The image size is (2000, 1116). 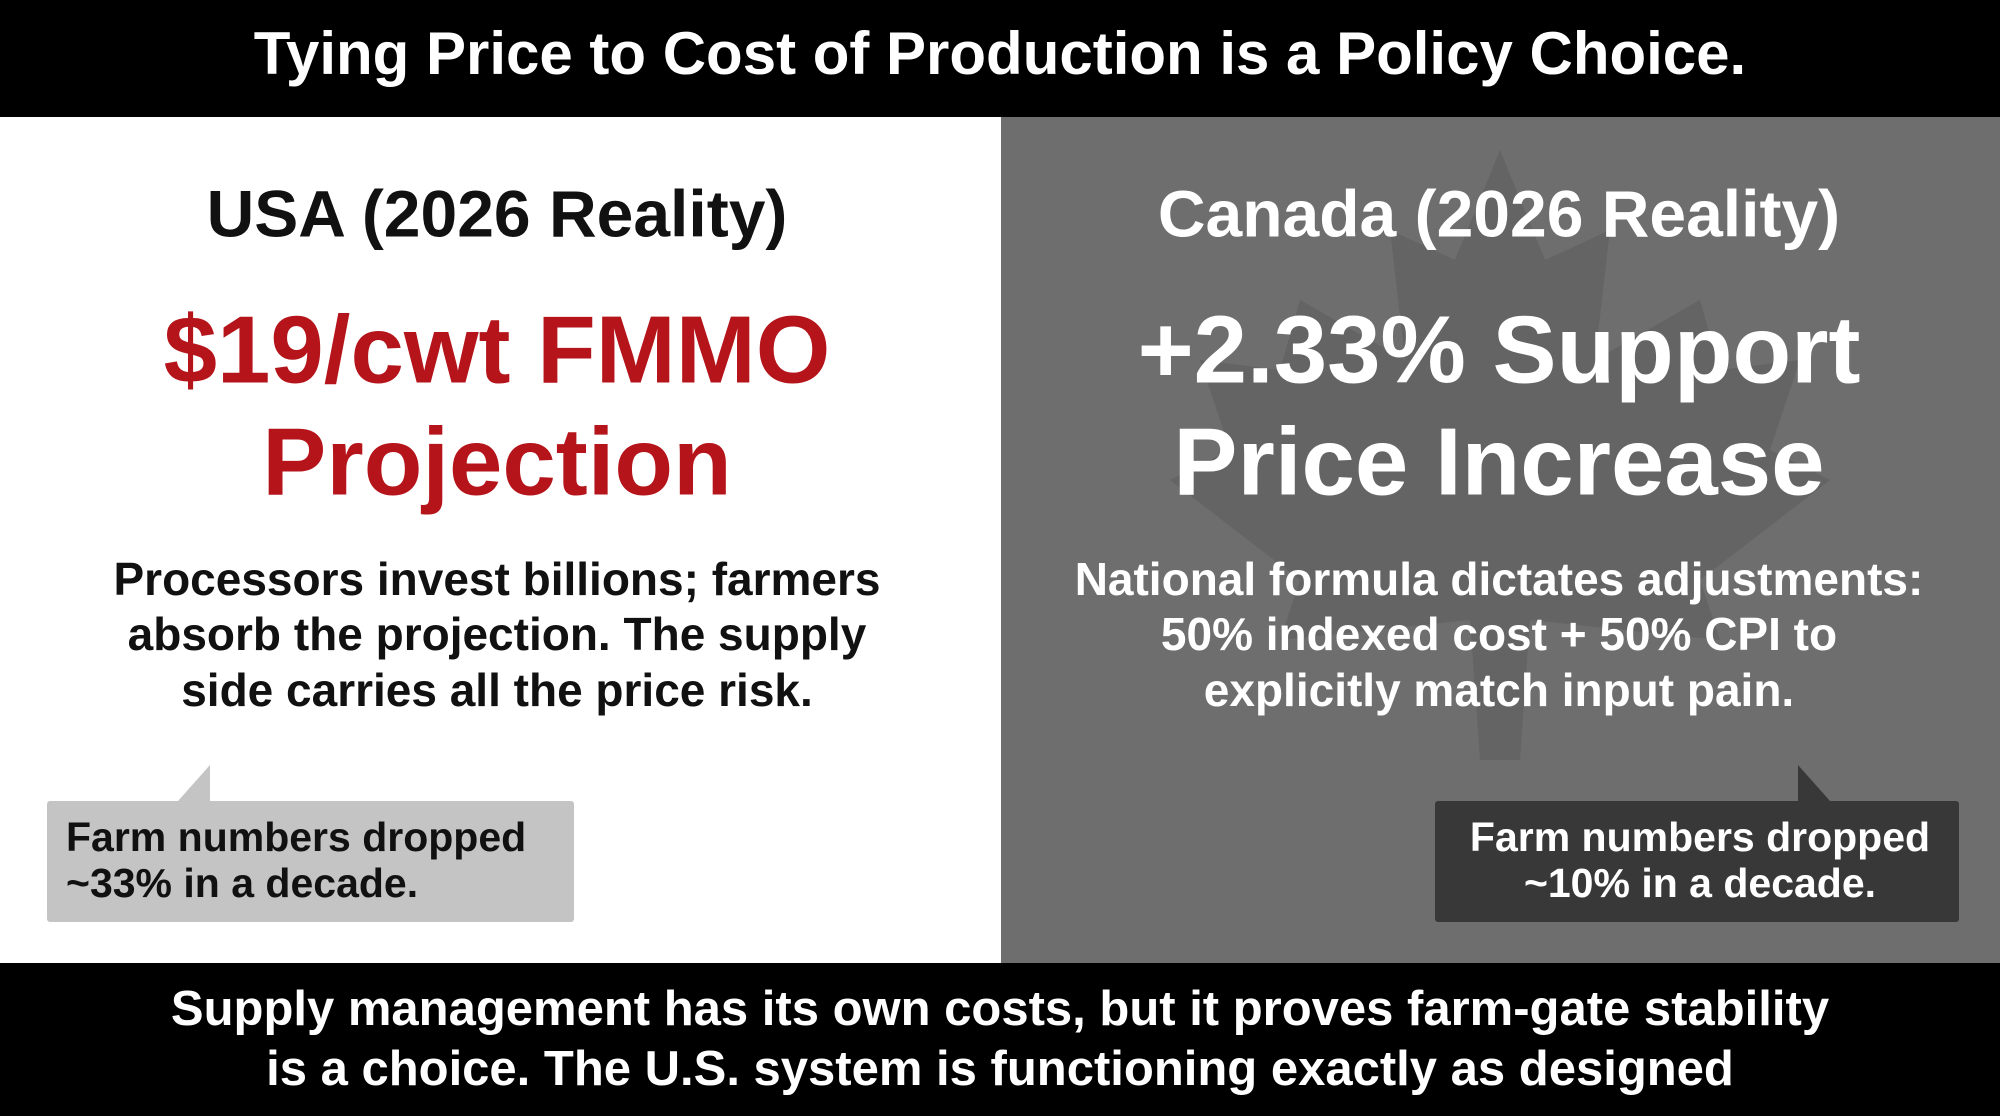 What do you see at coordinates (497, 349) in the screenshot?
I see `headline: $19/cwt FMMO` at bounding box center [497, 349].